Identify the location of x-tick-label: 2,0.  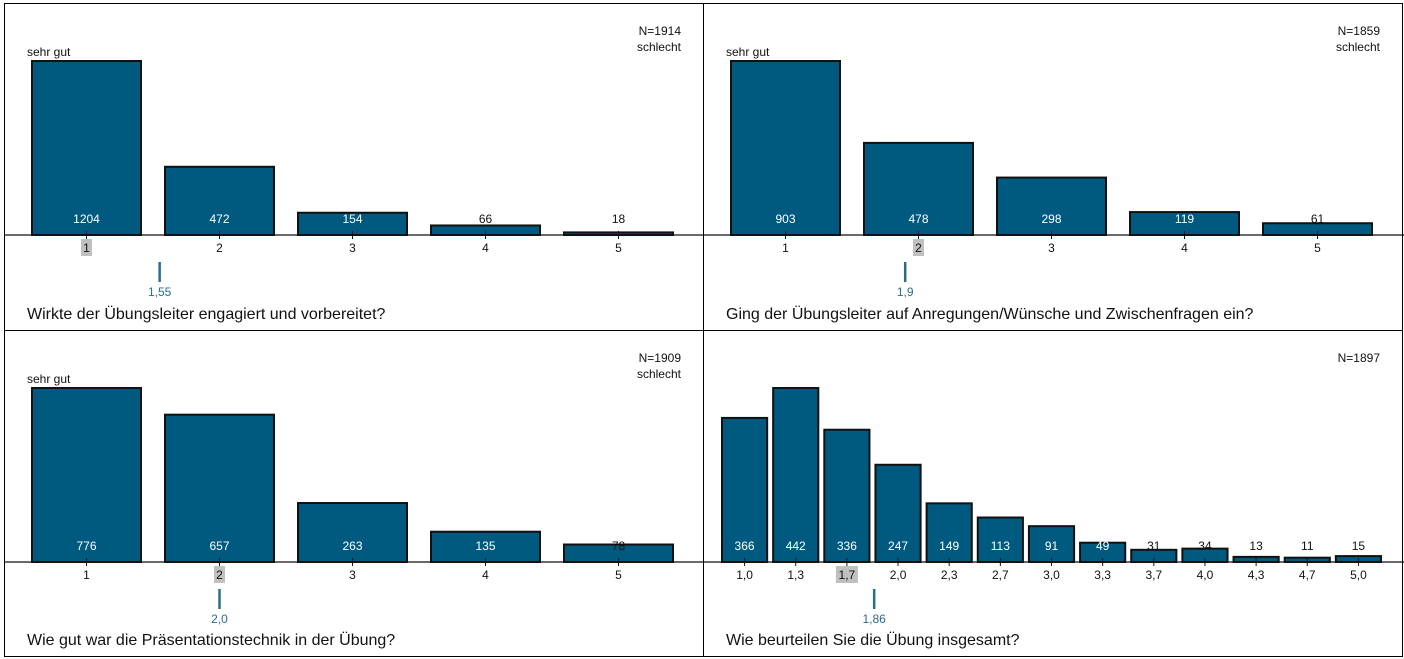
(898, 575).